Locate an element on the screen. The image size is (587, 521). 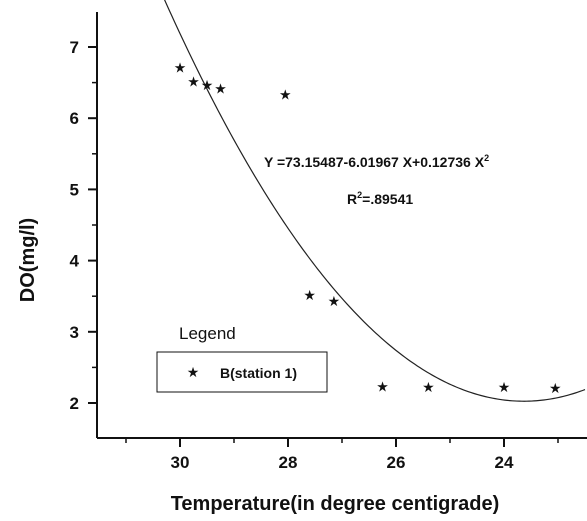
data-point-2: ★ is located at coordinates (193, 83).